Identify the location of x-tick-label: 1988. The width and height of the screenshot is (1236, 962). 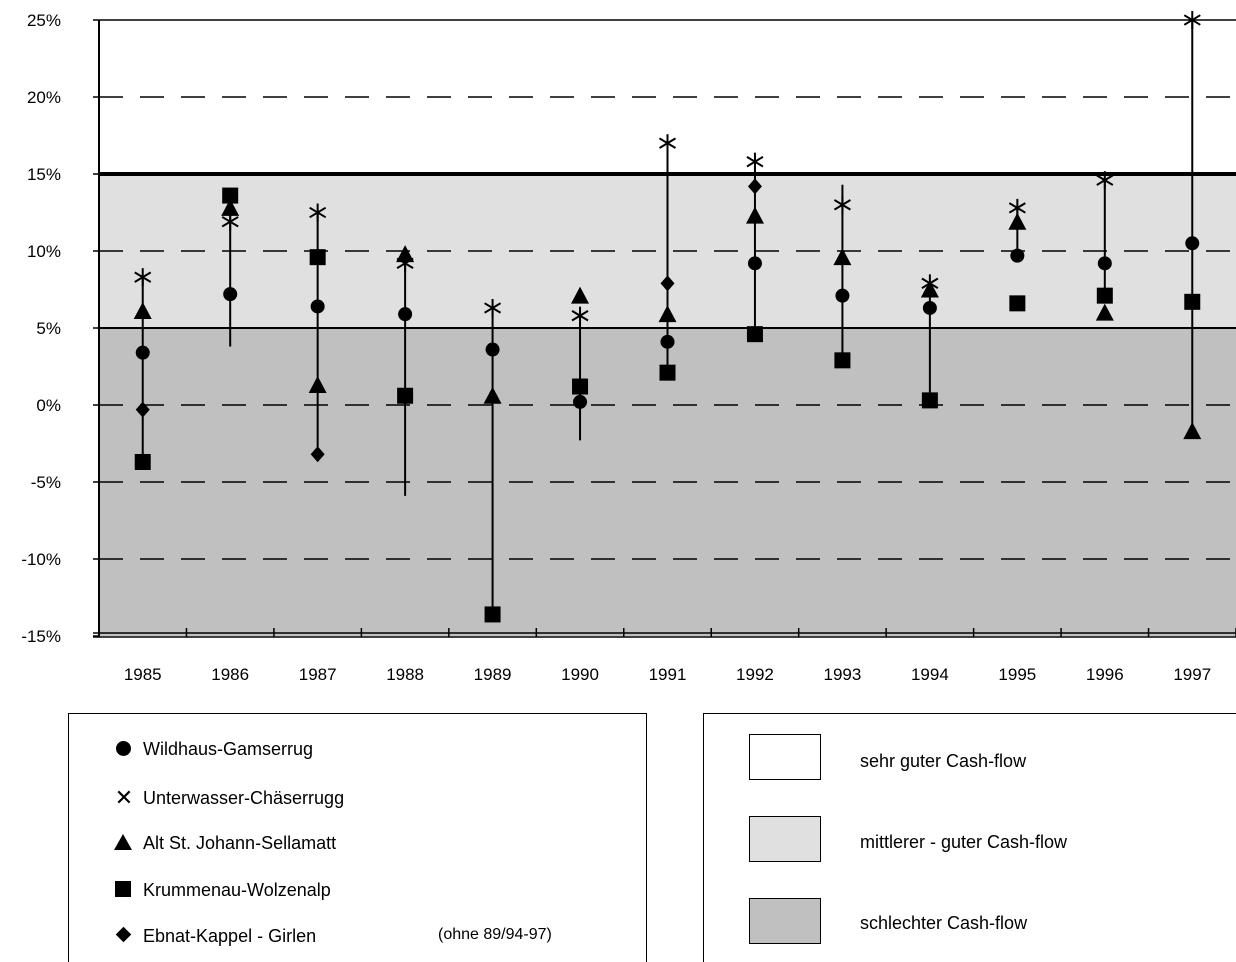
(405, 674).